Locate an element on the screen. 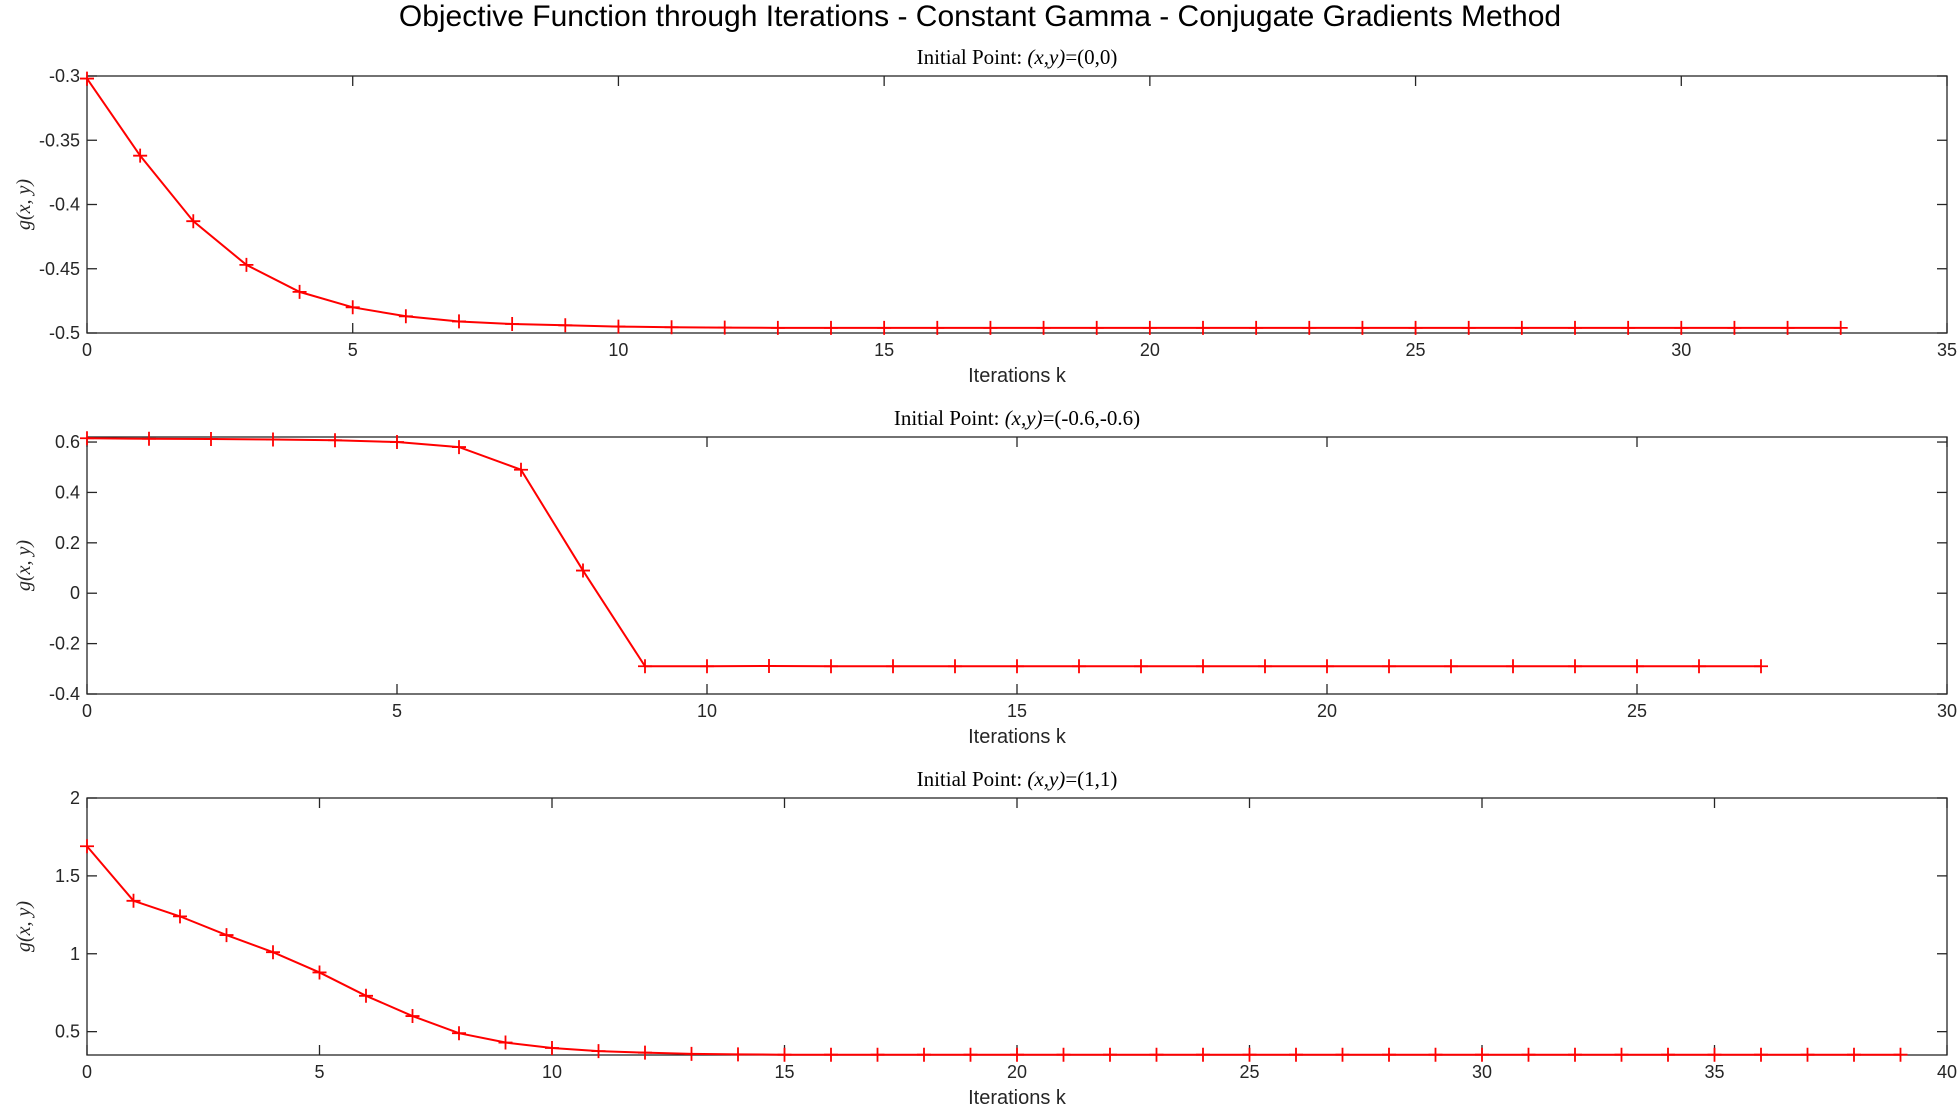 Image resolution: width=1960 pixels, height=1120 pixels. y-axis-label: g(x, y) is located at coordinates (24, 565).